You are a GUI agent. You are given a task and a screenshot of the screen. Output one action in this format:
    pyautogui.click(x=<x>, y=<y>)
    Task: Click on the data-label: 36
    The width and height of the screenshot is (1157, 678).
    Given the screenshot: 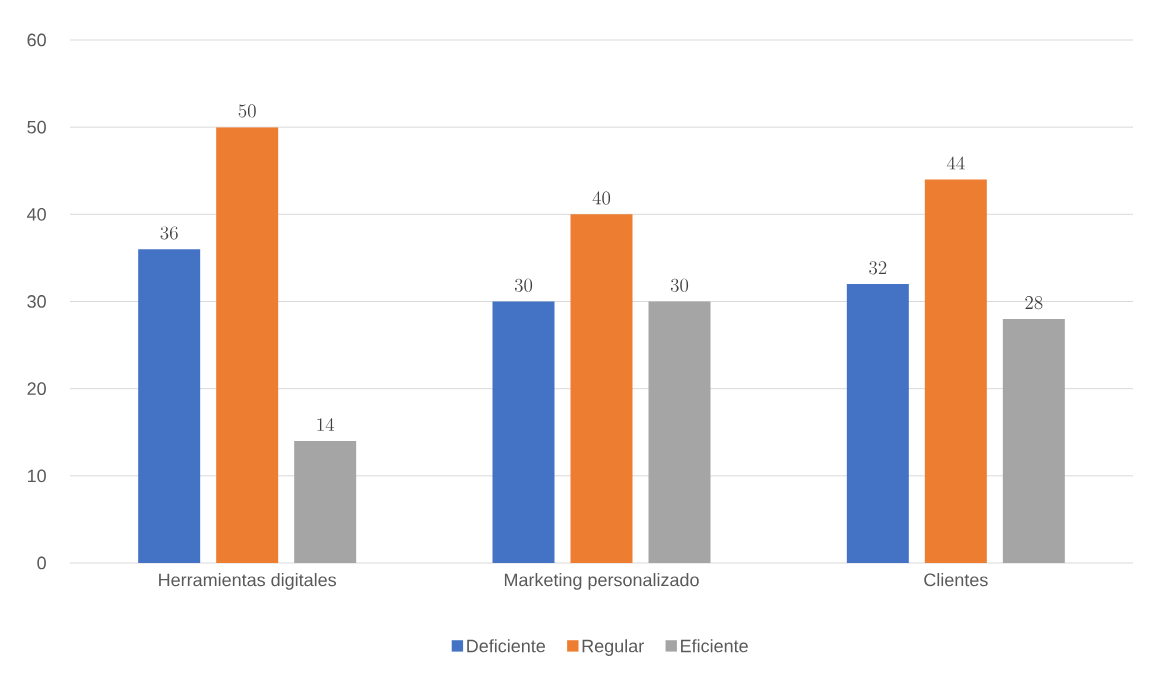 What is the action you would take?
    pyautogui.click(x=169, y=233)
    